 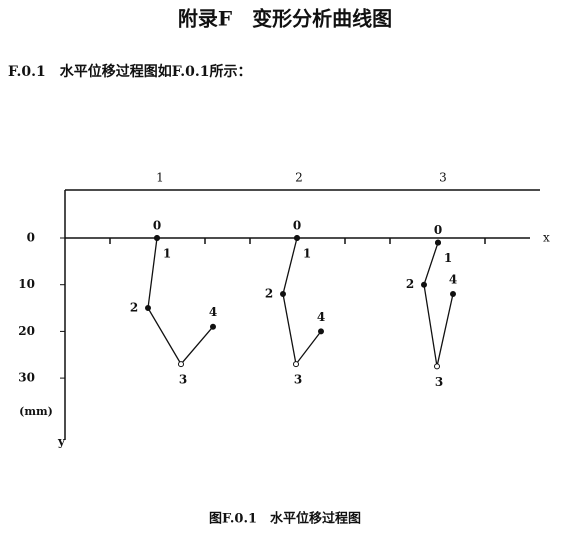 What do you see at coordinates (299, 178) in the screenshot?
I see `group-label: 2` at bounding box center [299, 178].